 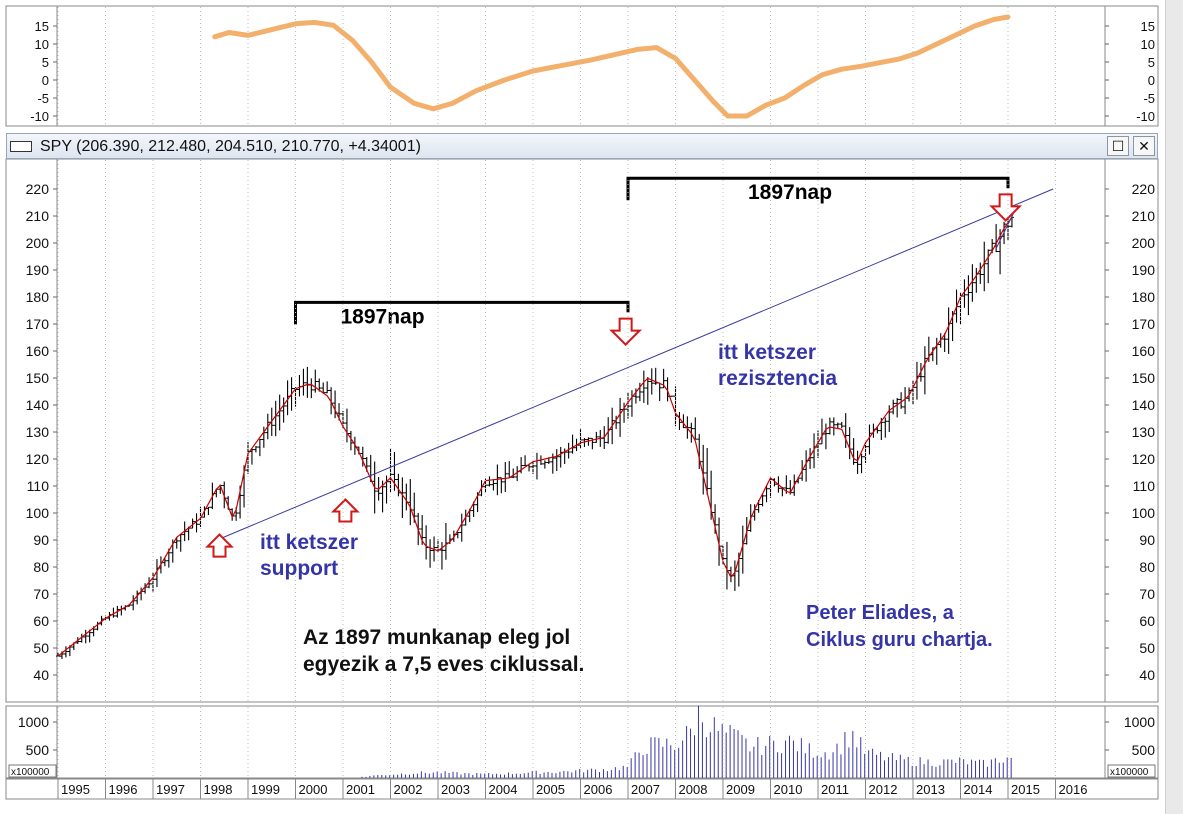 What do you see at coordinates (503, 789) in the screenshot?
I see `x-tick-label: 2004` at bounding box center [503, 789].